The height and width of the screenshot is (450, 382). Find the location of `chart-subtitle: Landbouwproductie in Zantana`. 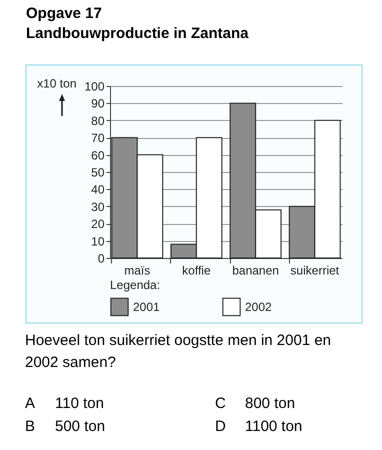

chart-subtitle: Landbouwproductie in Zantana is located at coordinates (137, 34).